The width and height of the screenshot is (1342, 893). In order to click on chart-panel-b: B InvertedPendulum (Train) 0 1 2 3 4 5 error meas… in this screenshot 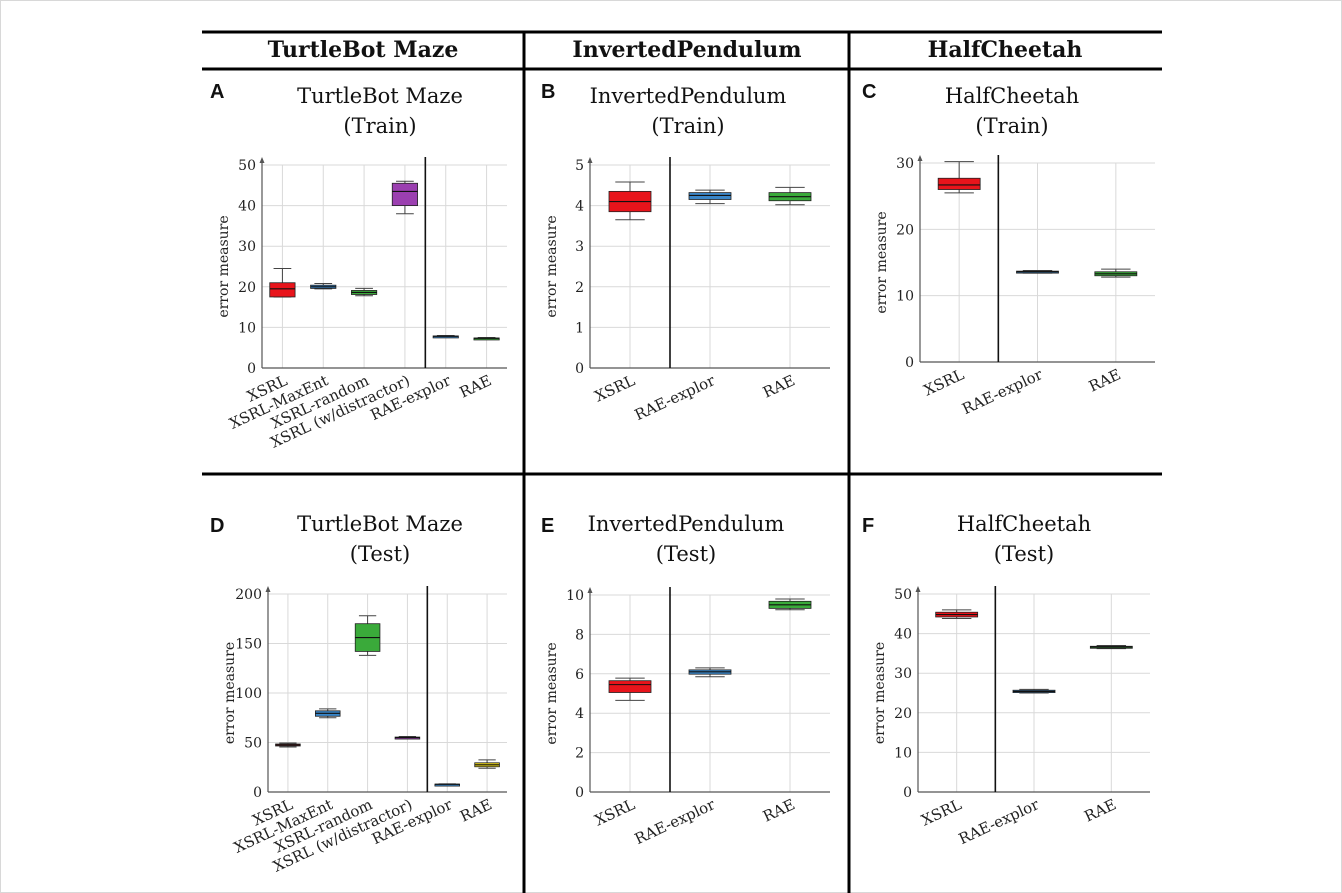, I will do `click(685, 252)`.